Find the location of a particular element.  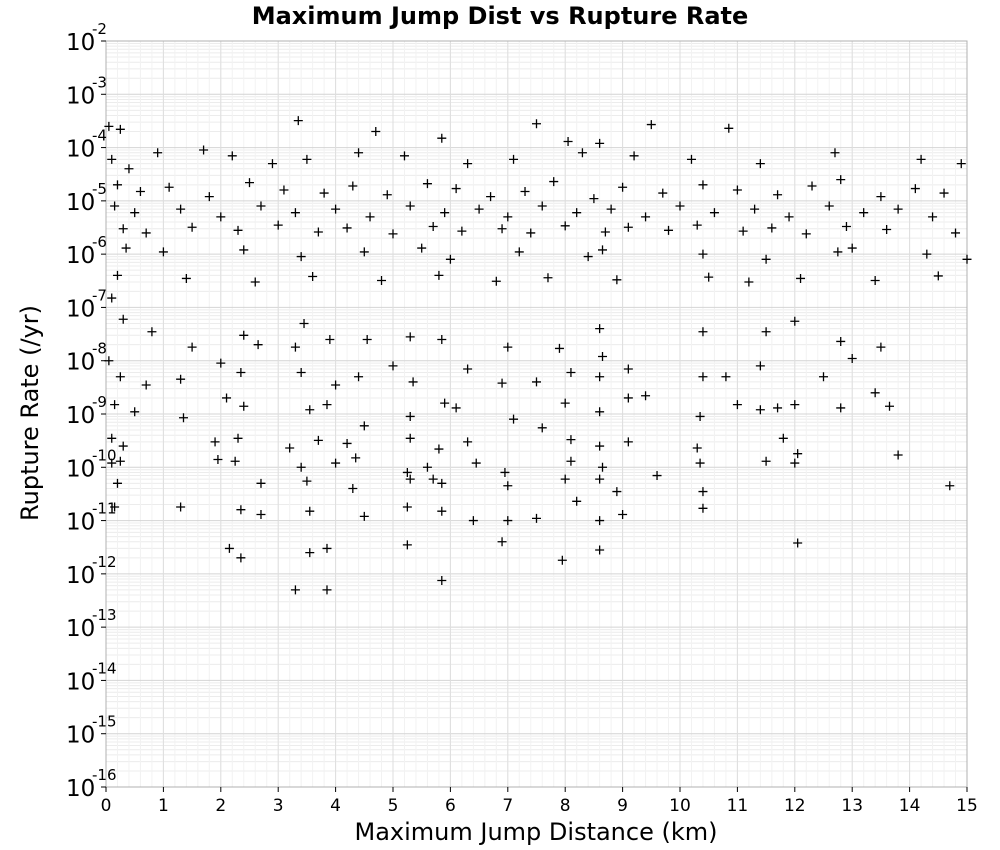

y-tick-exponent: -5 is located at coordinates (99, 189).